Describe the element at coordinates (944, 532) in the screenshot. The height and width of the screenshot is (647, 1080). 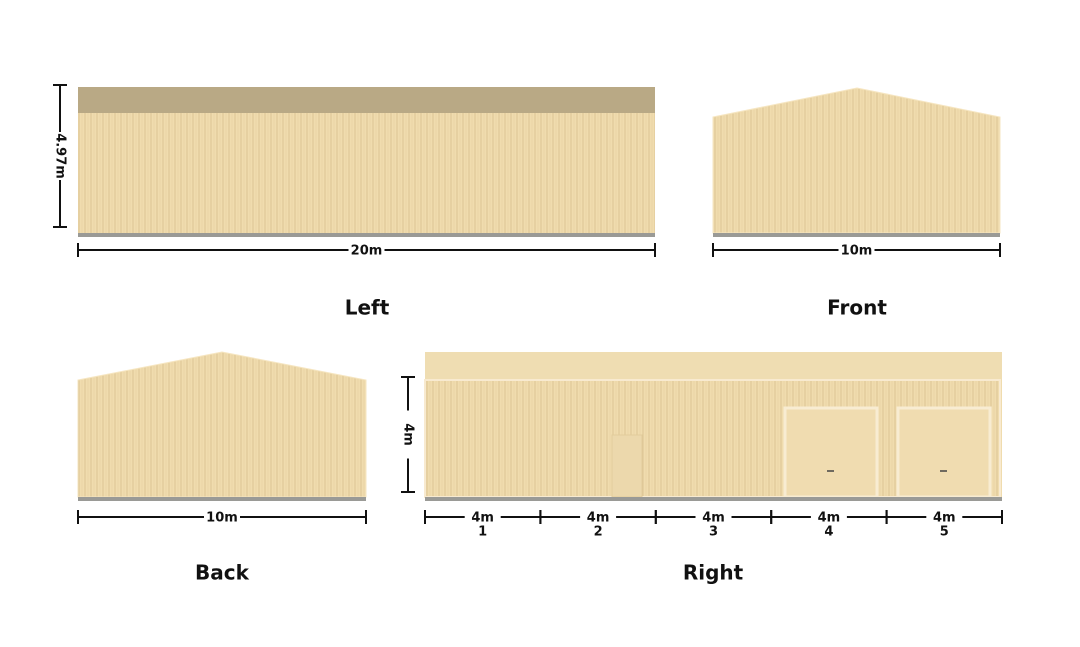
I see `bay-number: 5` at that location.